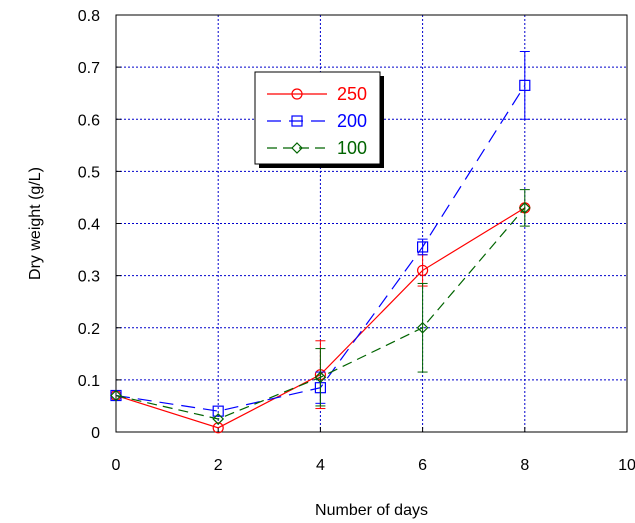 This screenshot has width=635, height=523. What do you see at coordinates (320, 465) in the screenshot?
I see `x-tick-label: 4` at bounding box center [320, 465].